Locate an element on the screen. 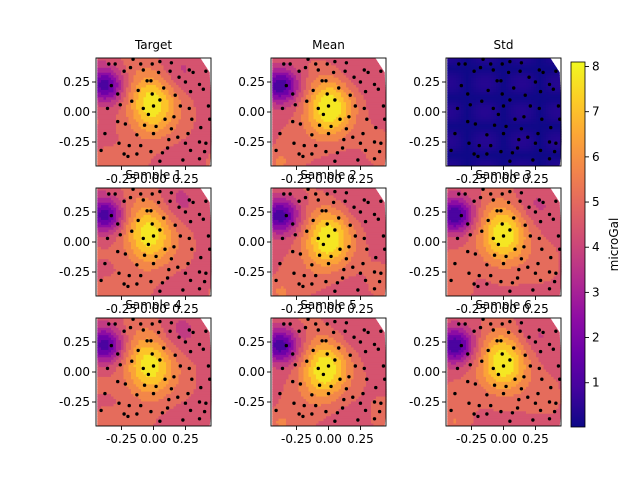  y-tick-label: 0.00 is located at coordinates (251, 242).